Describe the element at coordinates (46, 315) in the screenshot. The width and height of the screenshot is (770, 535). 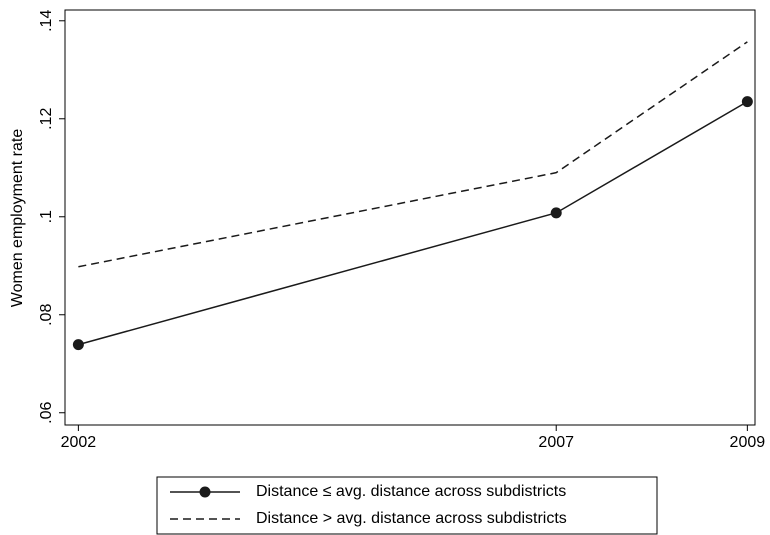
I see `y-tick-label: .08` at that location.